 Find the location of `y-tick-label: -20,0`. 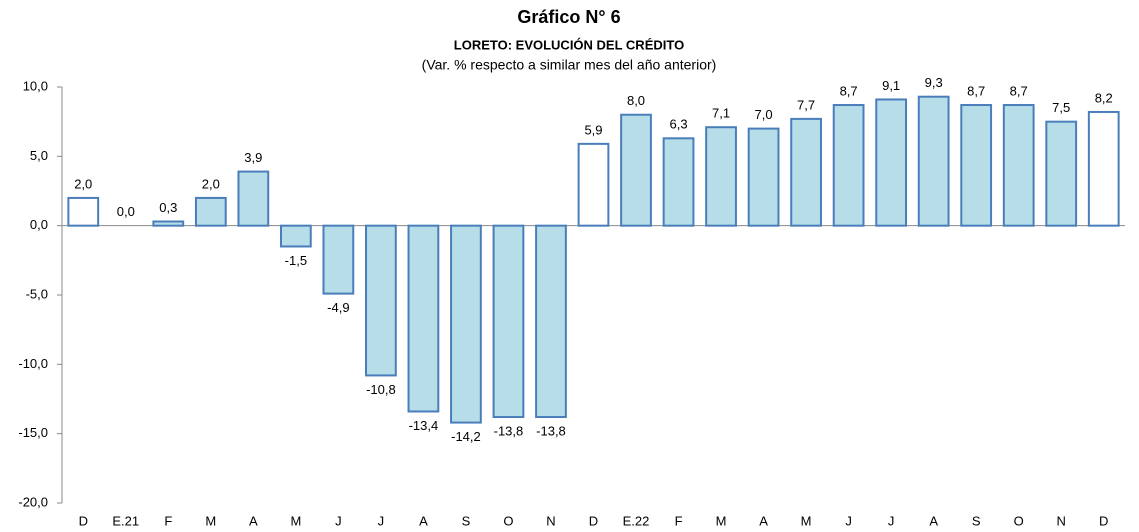

y-tick-label: -20,0 is located at coordinates (33, 501).